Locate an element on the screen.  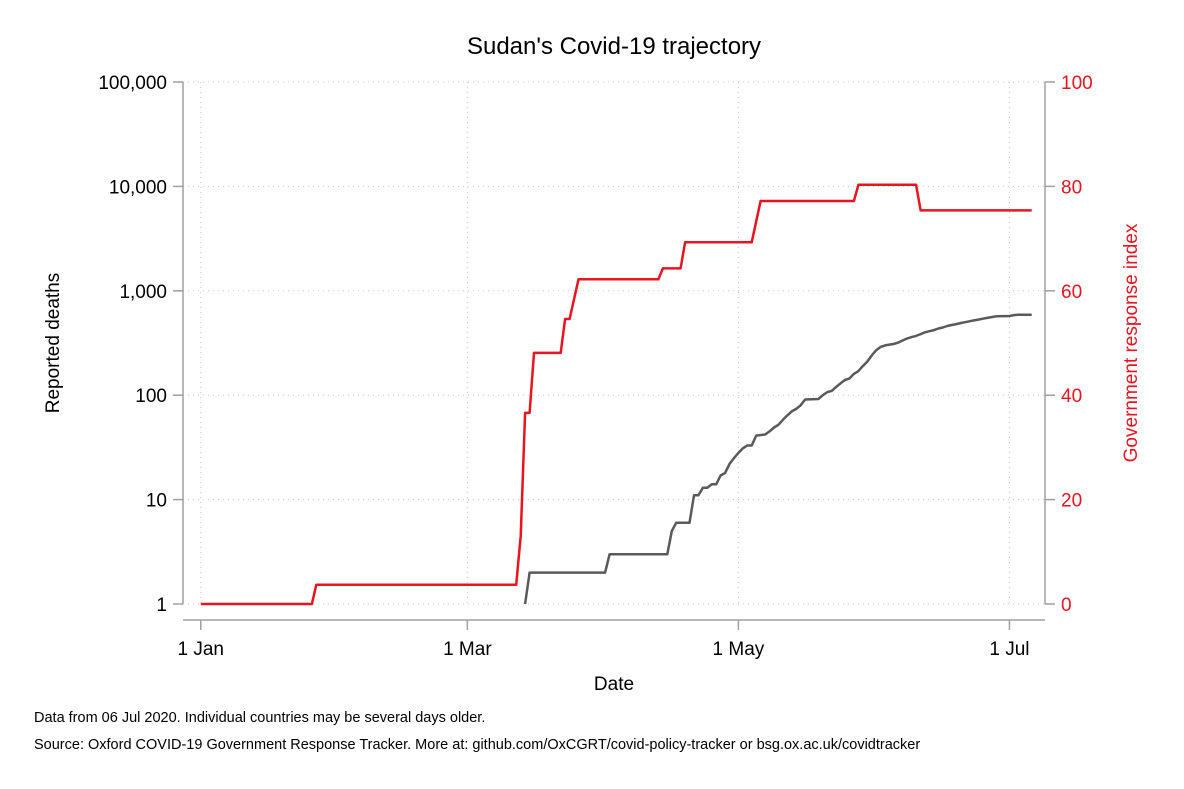
y-axis-right-tick-label: 0 is located at coordinates (1066, 605).